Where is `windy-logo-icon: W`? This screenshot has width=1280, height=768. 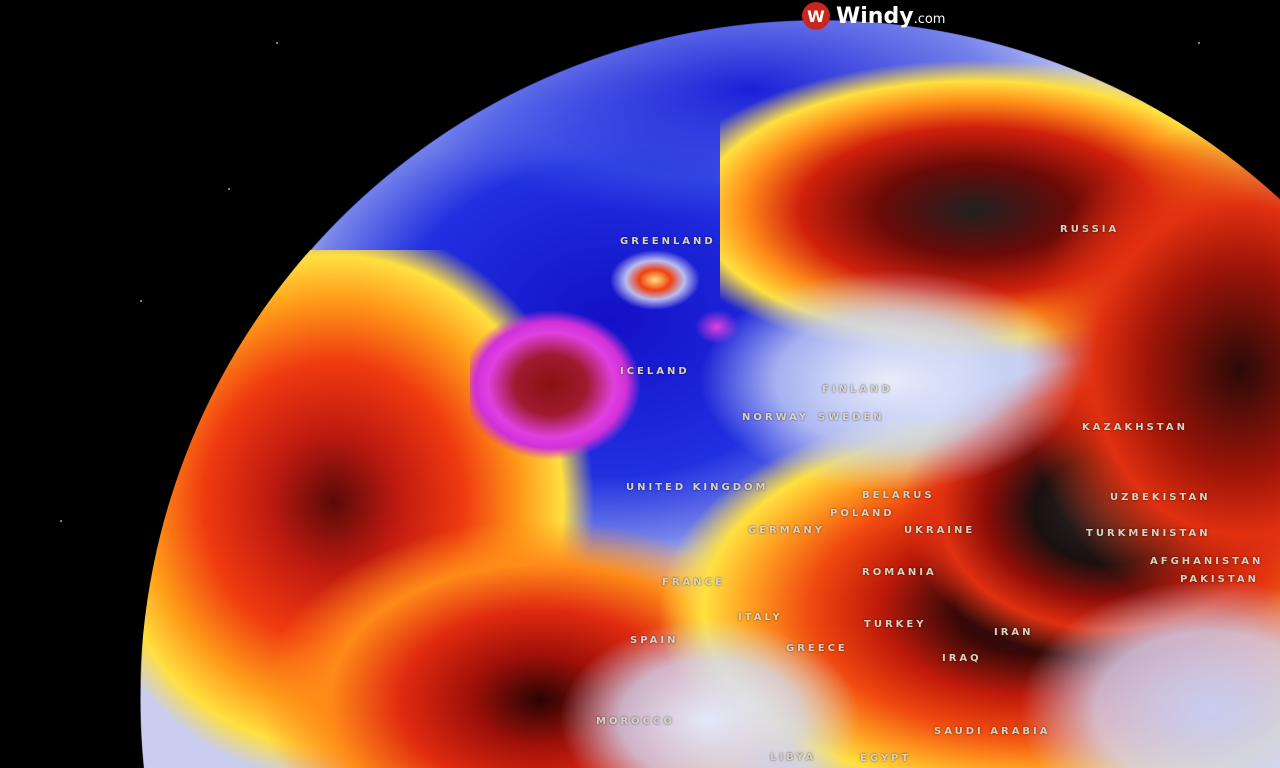
windy-logo-icon: W is located at coordinates (816, 16).